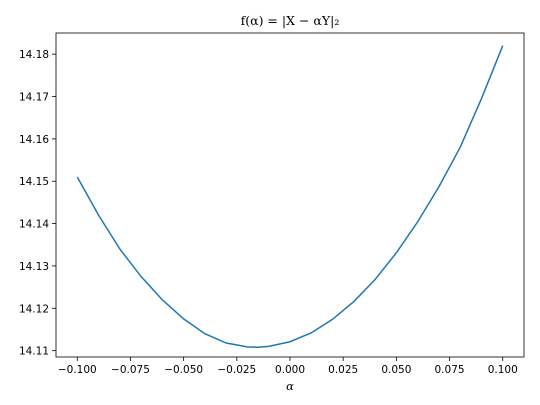  I want to click on x-tick-label: 0.100, so click(503, 370).